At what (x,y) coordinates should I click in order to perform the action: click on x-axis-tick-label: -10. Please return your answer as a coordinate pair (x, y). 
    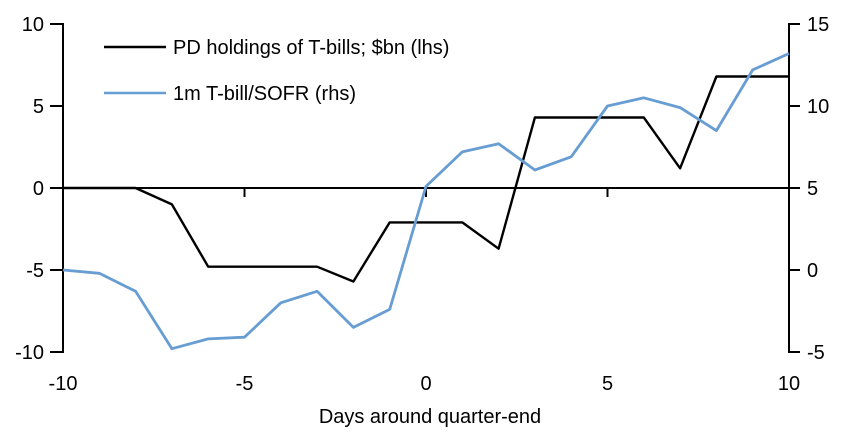
    Looking at the image, I should click on (63, 384).